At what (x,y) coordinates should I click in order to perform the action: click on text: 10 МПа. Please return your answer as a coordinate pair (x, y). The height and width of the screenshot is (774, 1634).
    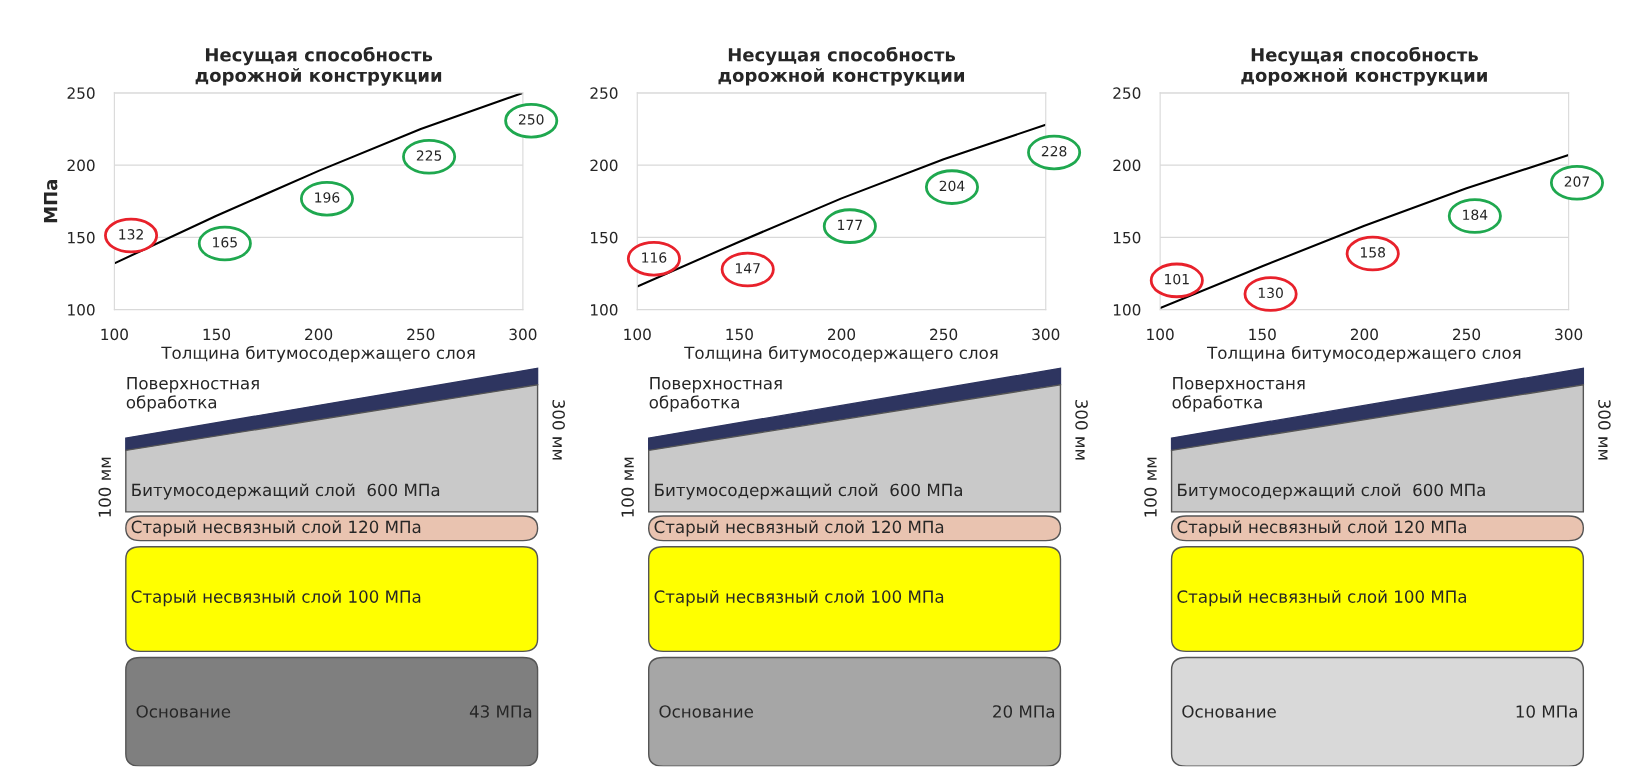
    Looking at the image, I should click on (1546, 711).